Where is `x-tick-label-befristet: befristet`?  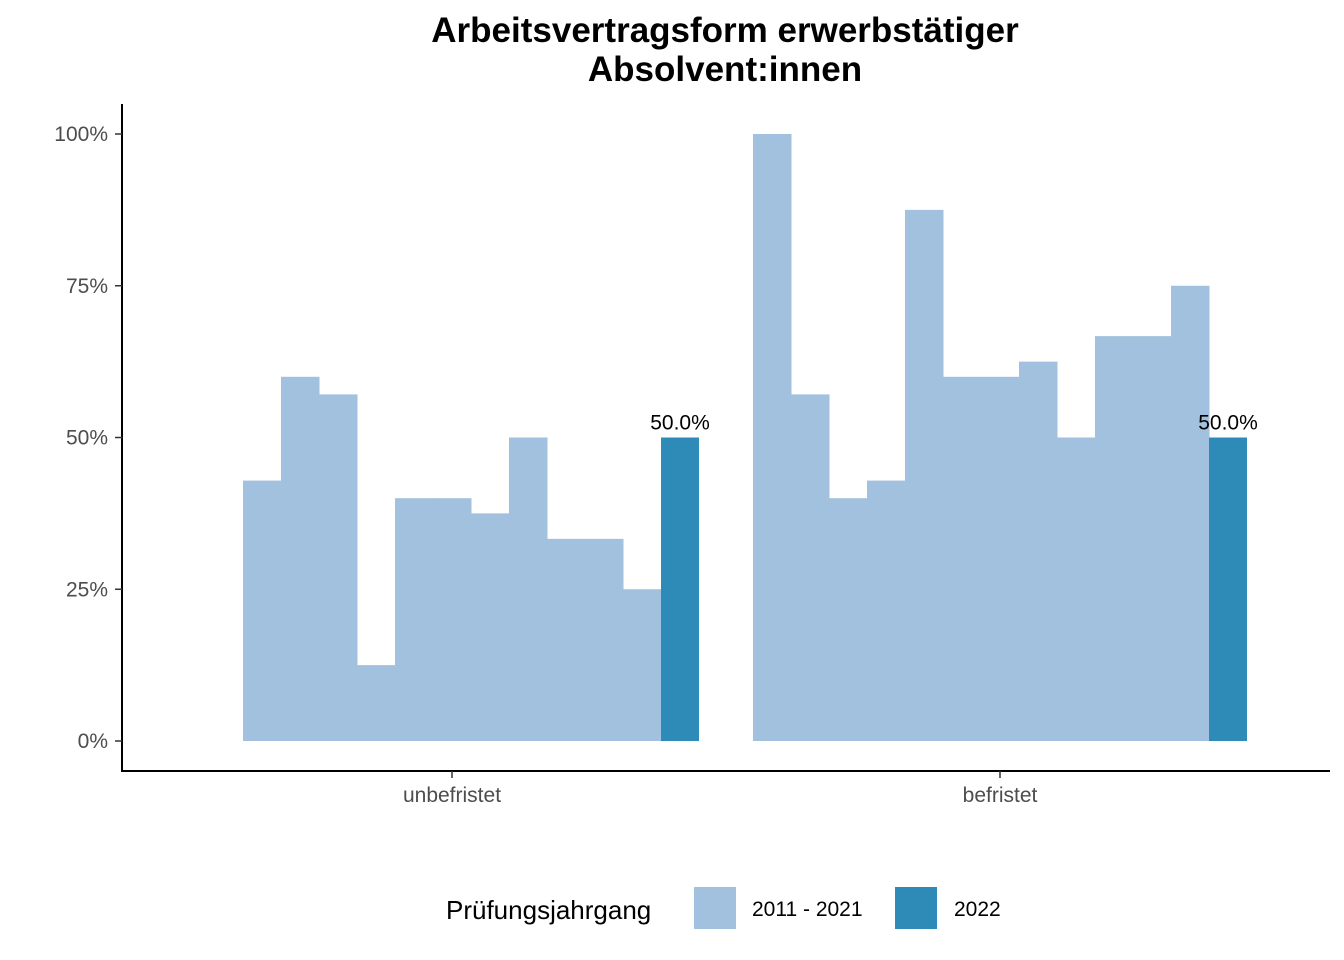 x-tick-label-befristet: befristet is located at coordinates (1000, 795).